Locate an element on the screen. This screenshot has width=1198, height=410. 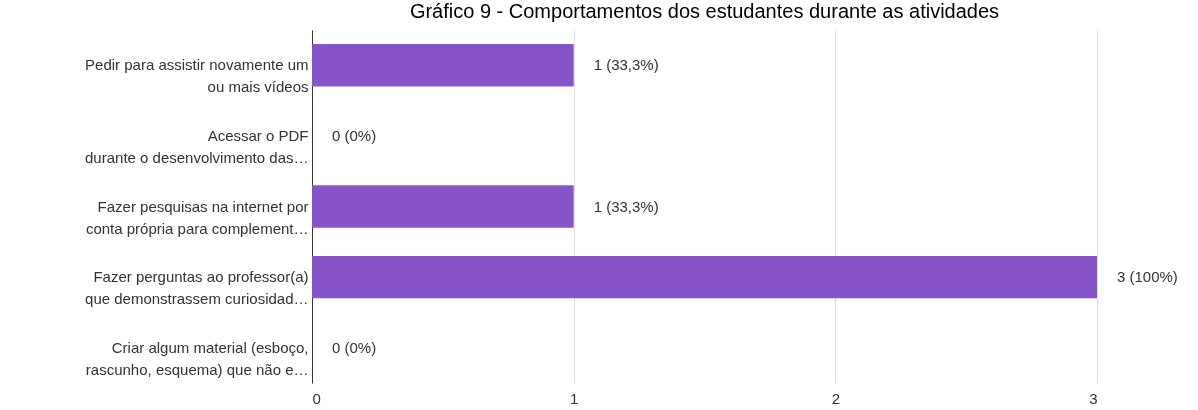
x-tick-label: 2 is located at coordinates (836, 398).